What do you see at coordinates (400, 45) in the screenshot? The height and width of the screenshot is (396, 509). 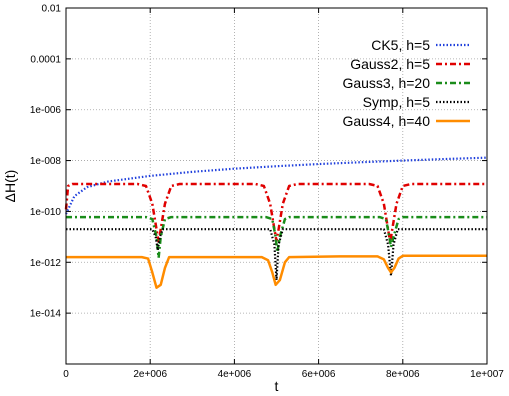 I see `legend-label: CK5, h=5` at bounding box center [400, 45].